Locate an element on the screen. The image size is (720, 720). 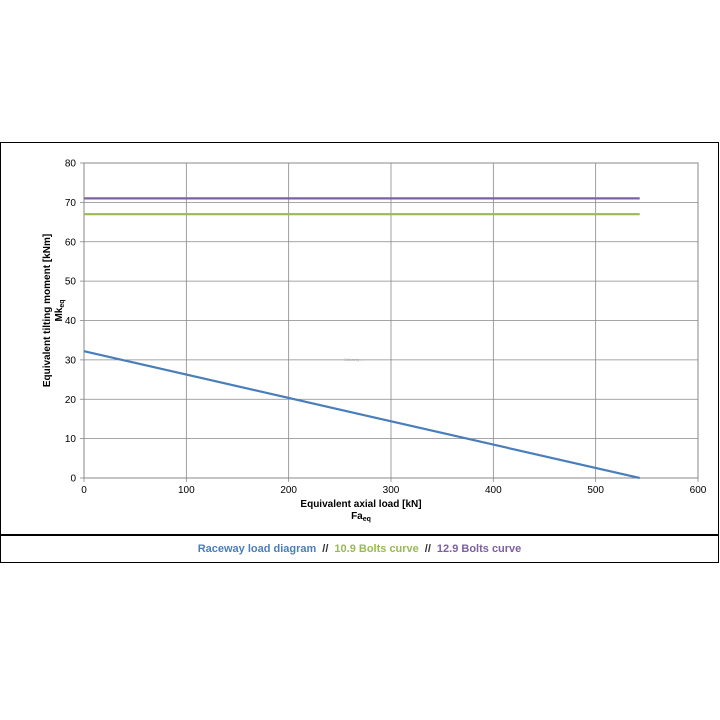
x-axis-symbol-sub: eq is located at coordinates (367, 519).